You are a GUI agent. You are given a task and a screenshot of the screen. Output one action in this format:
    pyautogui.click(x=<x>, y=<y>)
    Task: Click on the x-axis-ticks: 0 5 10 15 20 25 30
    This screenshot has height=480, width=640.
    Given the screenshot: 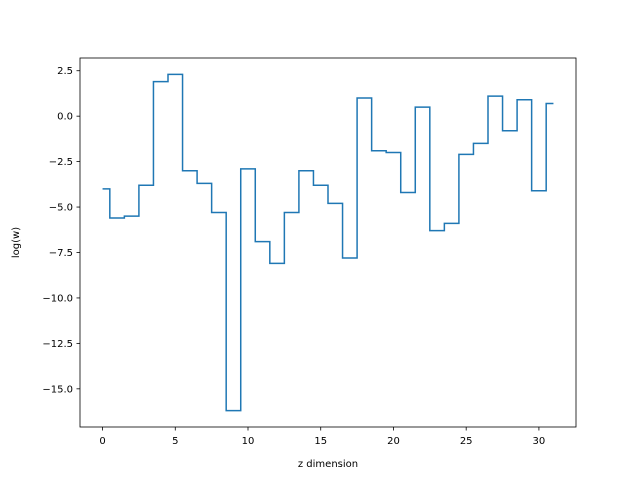 What is the action you would take?
    pyautogui.click(x=322, y=437)
    